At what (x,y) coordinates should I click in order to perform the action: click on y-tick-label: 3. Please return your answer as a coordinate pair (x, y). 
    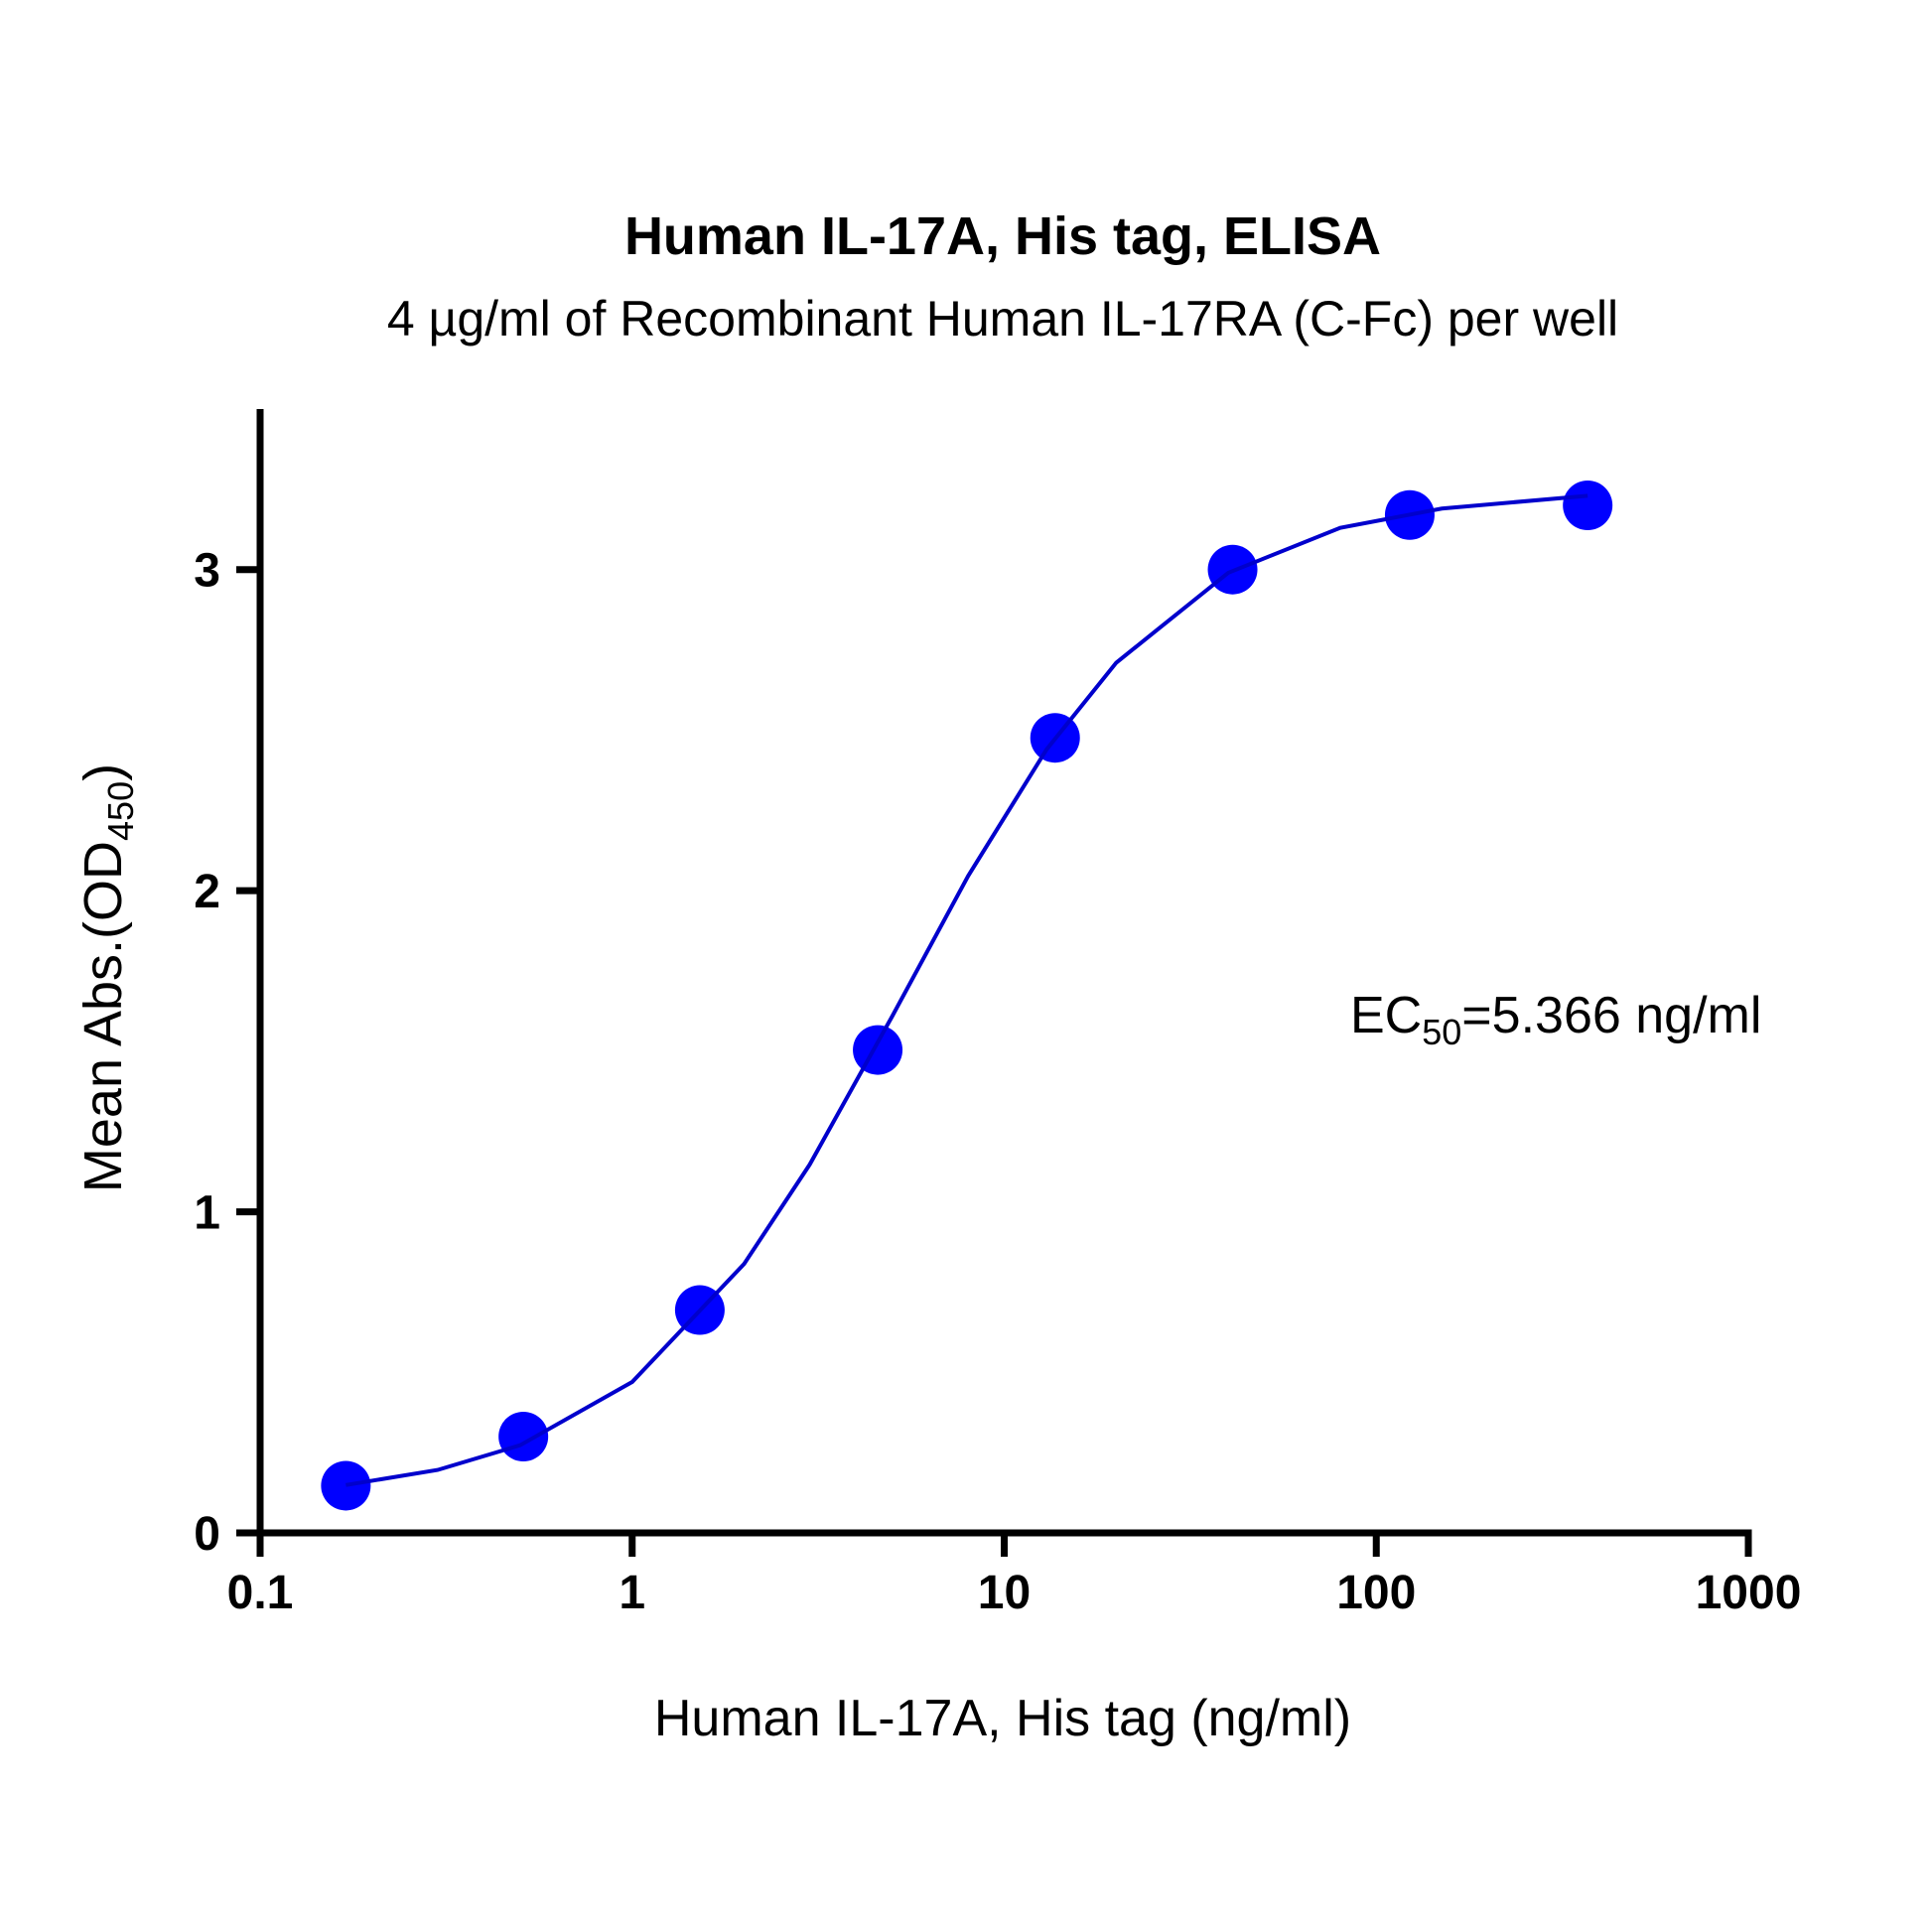
    Looking at the image, I should click on (207, 572).